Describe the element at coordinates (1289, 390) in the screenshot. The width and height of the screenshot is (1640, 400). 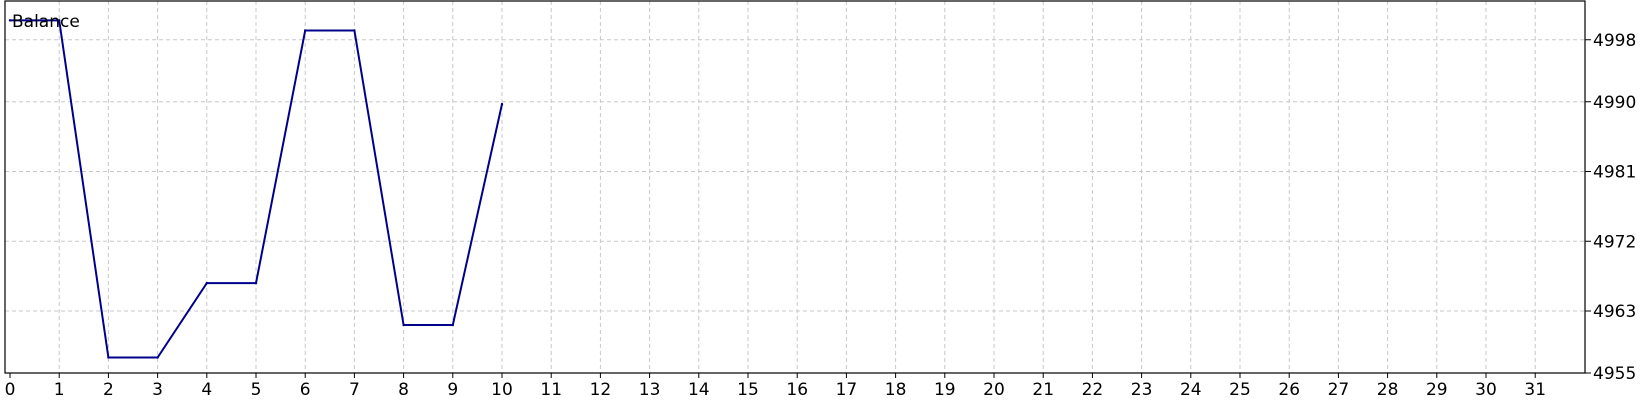
I see `x-tick-label: 26` at that location.